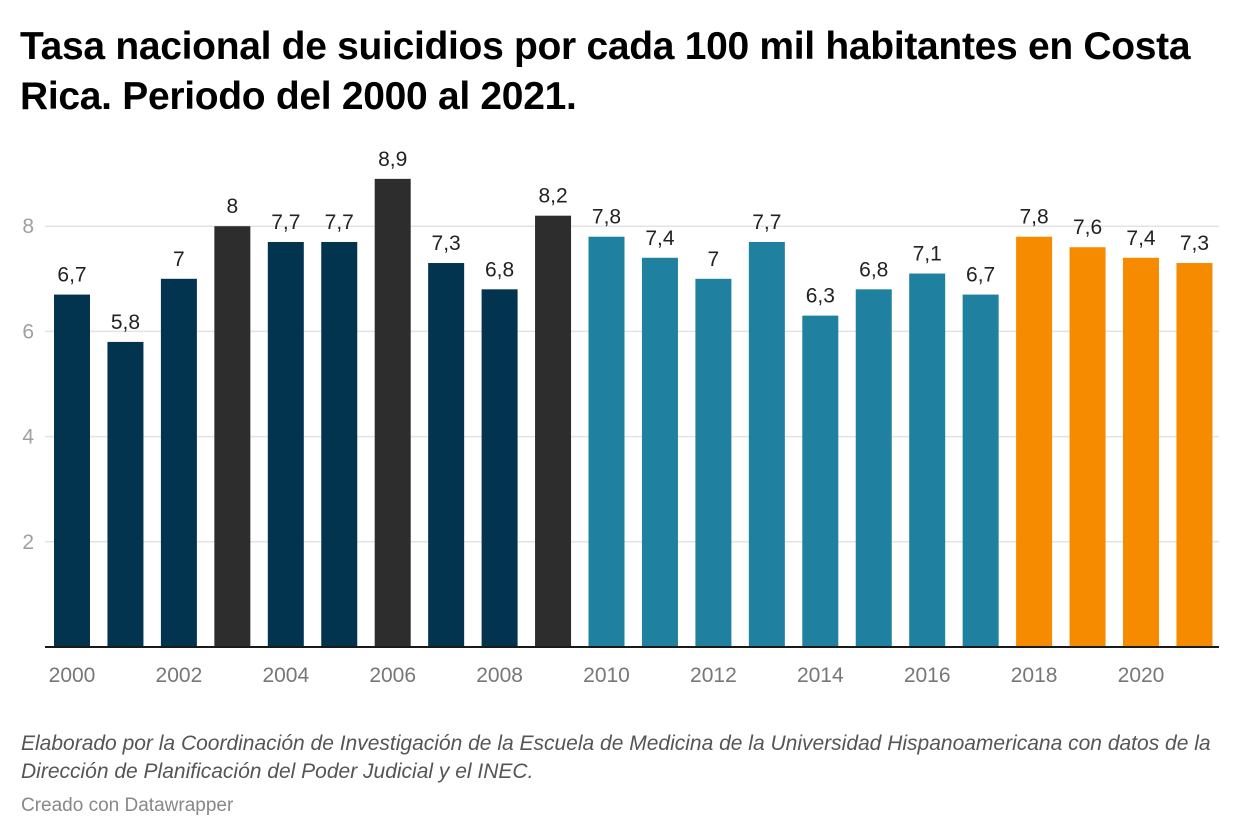 This screenshot has width=1240, height=840. I want to click on bar-2018, so click(1034, 441).